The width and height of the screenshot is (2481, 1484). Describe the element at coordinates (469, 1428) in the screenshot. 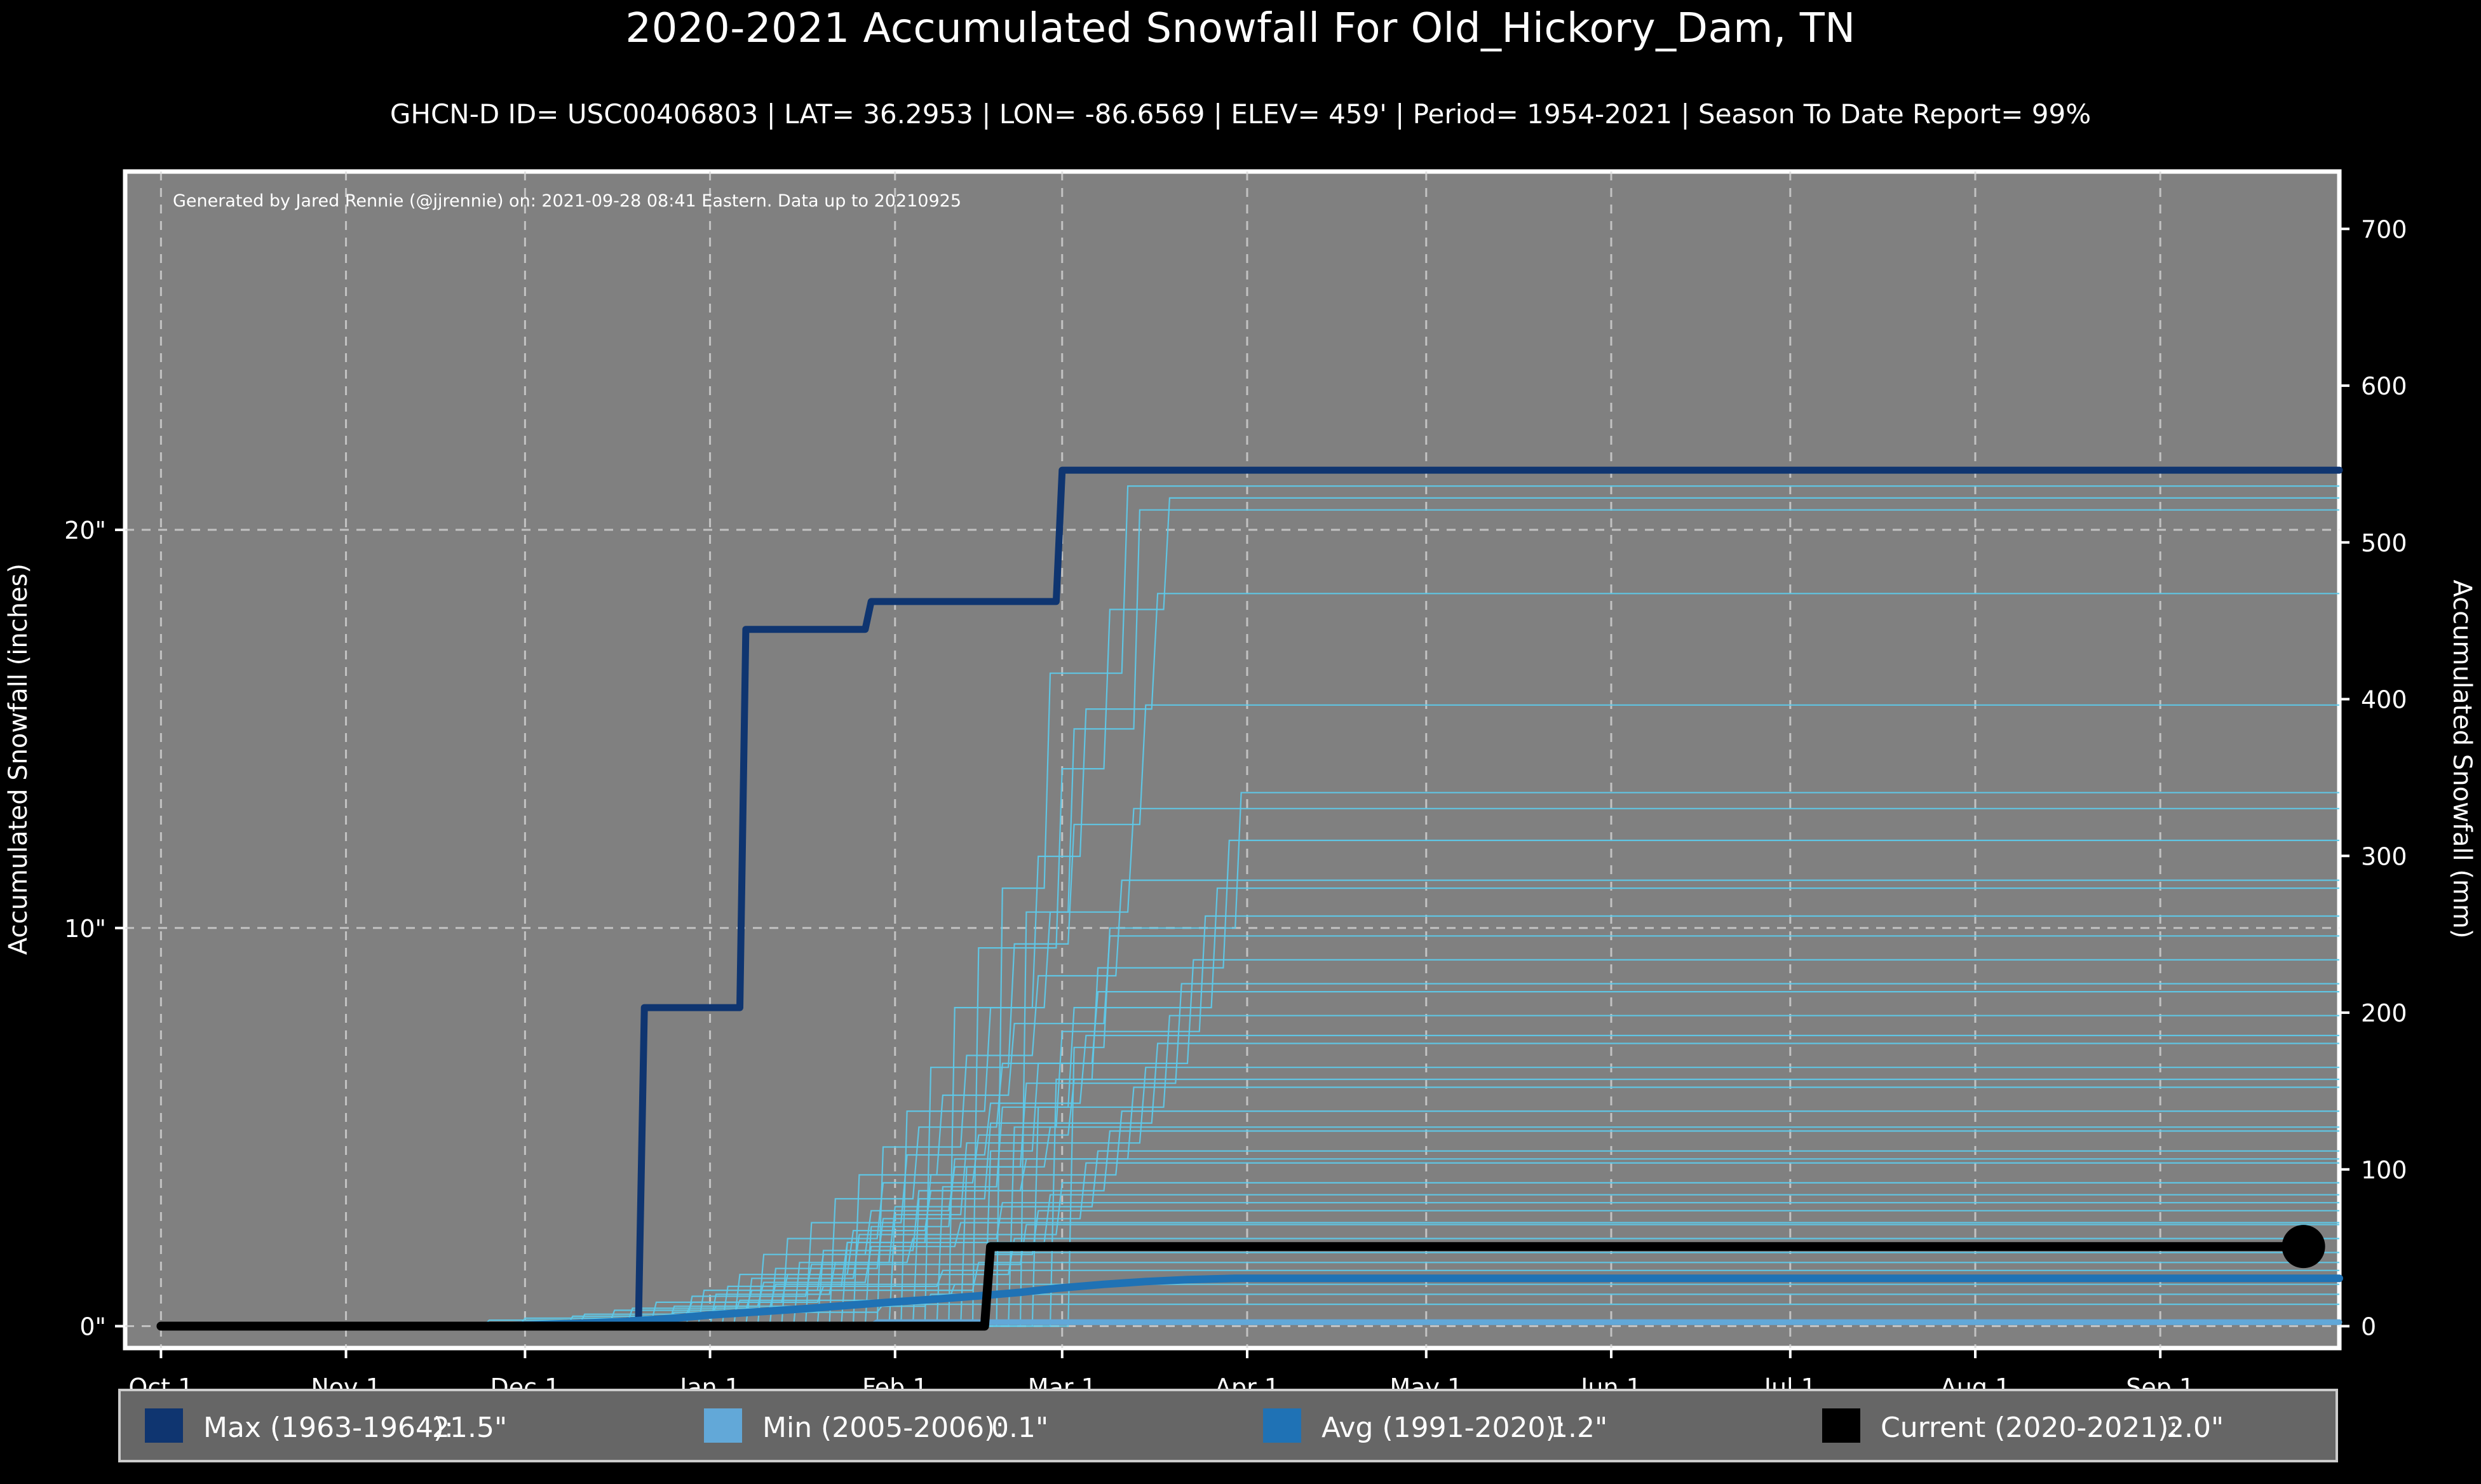

I see `legend-value-max: 21.5"` at that location.